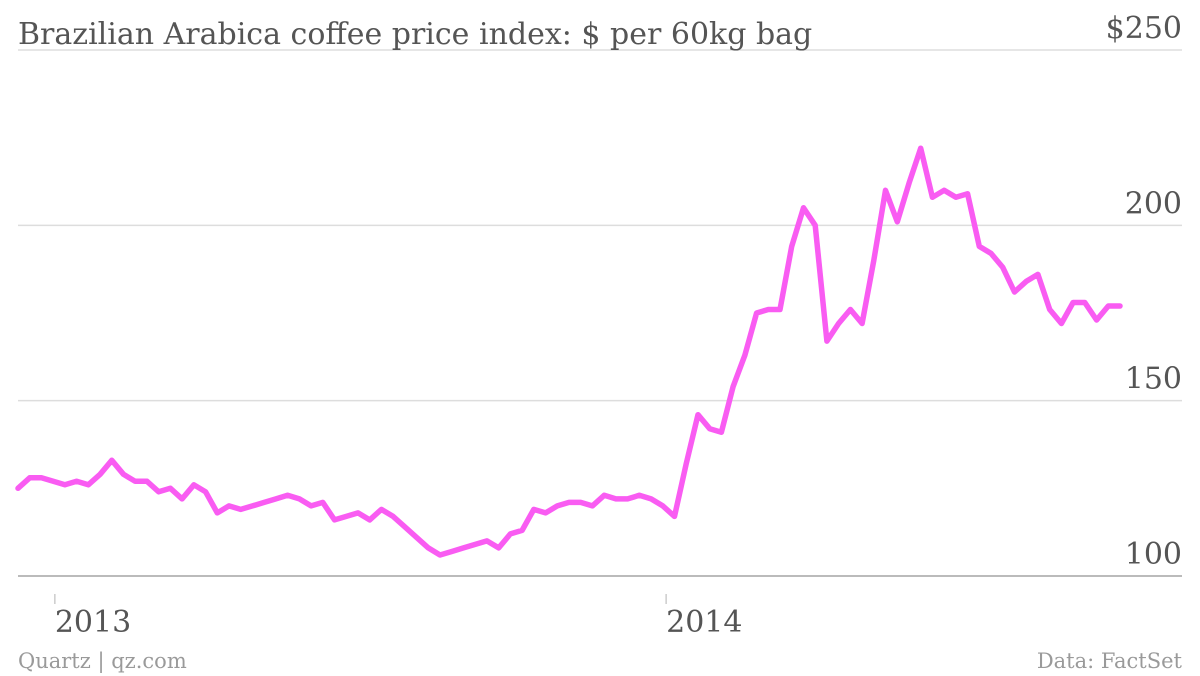 This screenshot has width=1200, height=676. Describe the element at coordinates (398, 617) in the screenshot. I see `x-axis-ticks: 2013 2014` at that location.